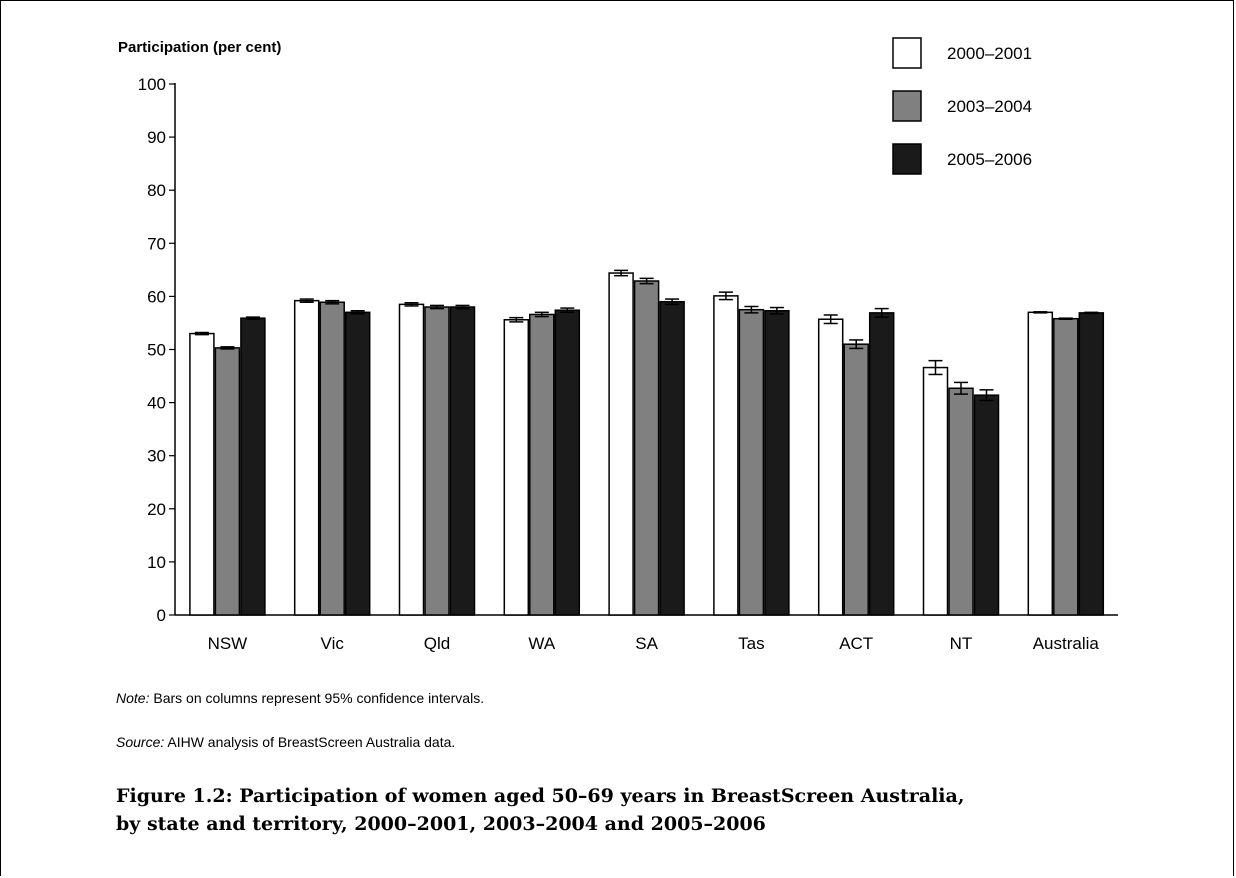 This screenshot has height=878, width=1236. What do you see at coordinates (156, 190) in the screenshot?
I see `y-tick-label: 80` at bounding box center [156, 190].